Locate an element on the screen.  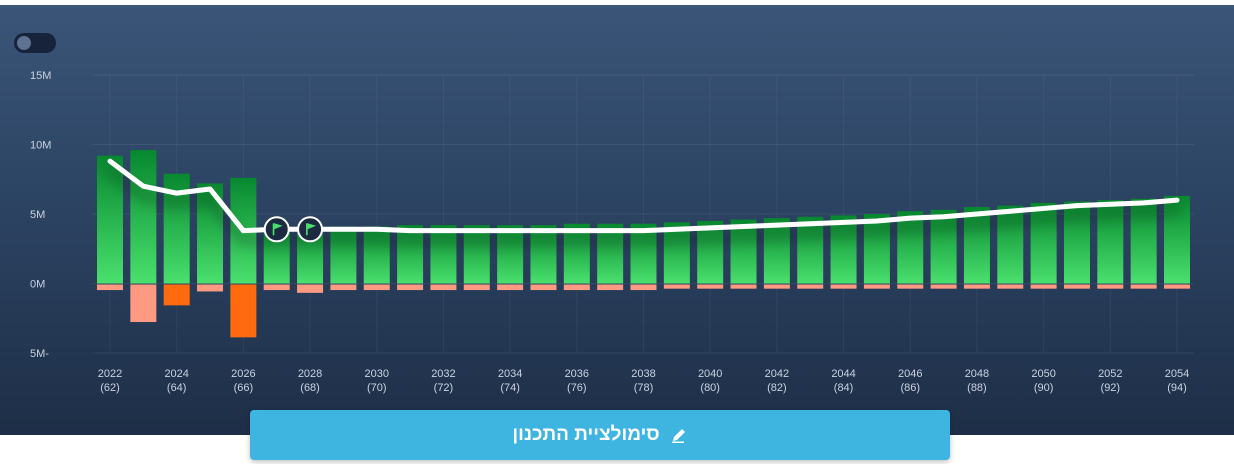
x-tick-year: 2028 is located at coordinates (310, 374).